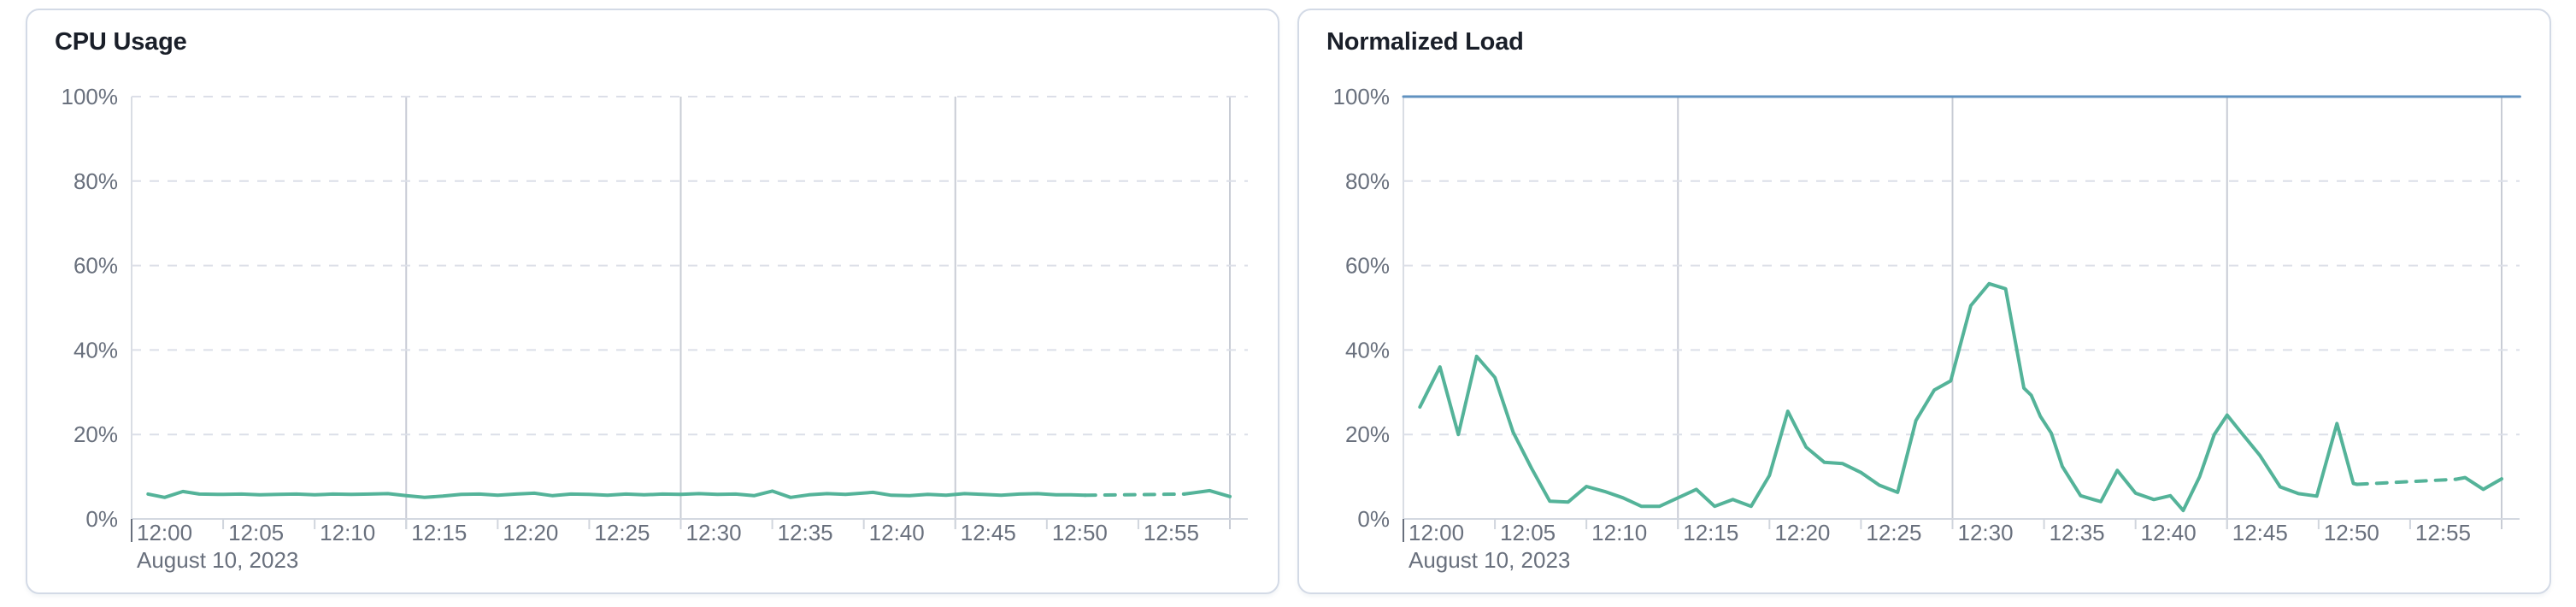 The image size is (2576, 607). I want to click on cpu-usage-line-dashed, so click(1134, 495).